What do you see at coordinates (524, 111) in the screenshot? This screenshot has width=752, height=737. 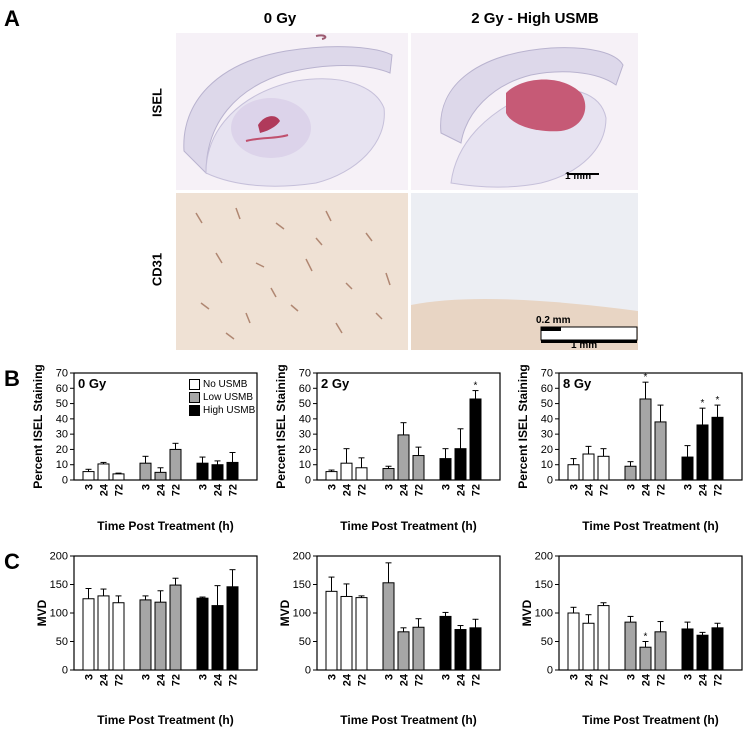 I see `isel-2gy-high-usmb-image: 1 mm` at bounding box center [524, 111].